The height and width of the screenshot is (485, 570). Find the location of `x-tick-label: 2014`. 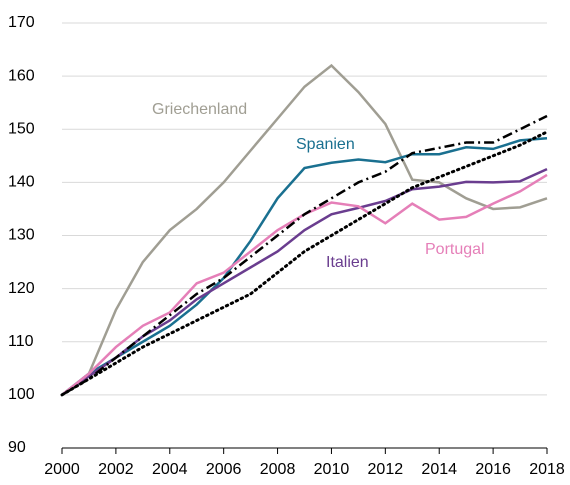

x-tick-label: 2014 is located at coordinates (439, 469).